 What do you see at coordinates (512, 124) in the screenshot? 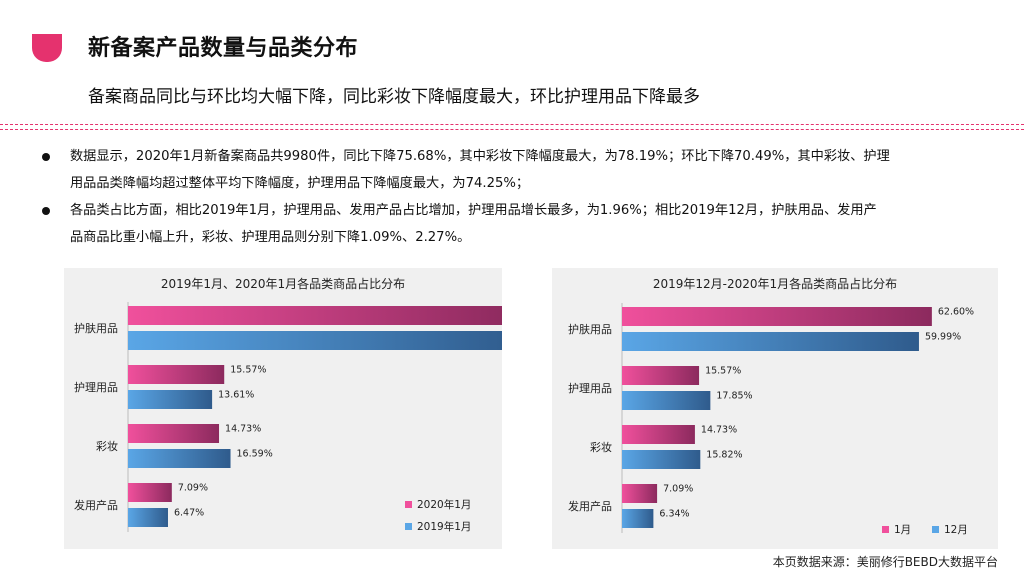
I see `divider-top` at bounding box center [512, 124].